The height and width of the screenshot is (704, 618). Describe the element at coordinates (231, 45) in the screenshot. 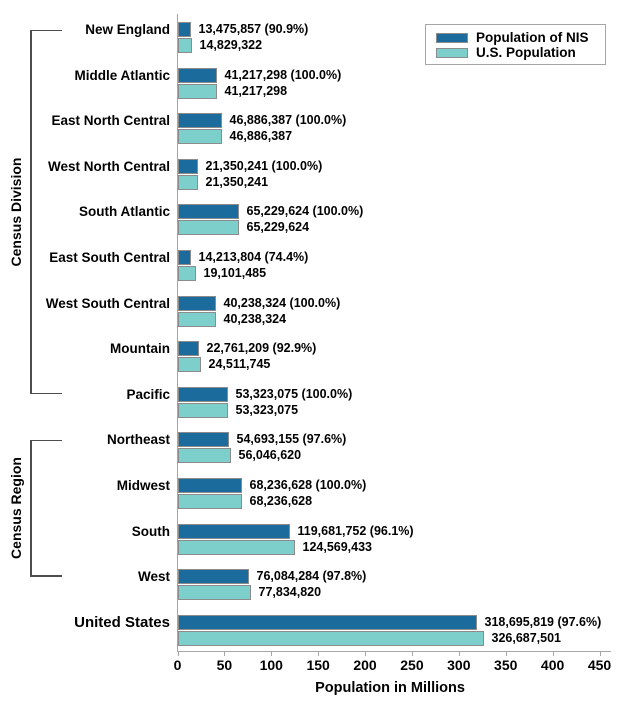

I see `value-label-us-new-england: 14,829,322` at that location.